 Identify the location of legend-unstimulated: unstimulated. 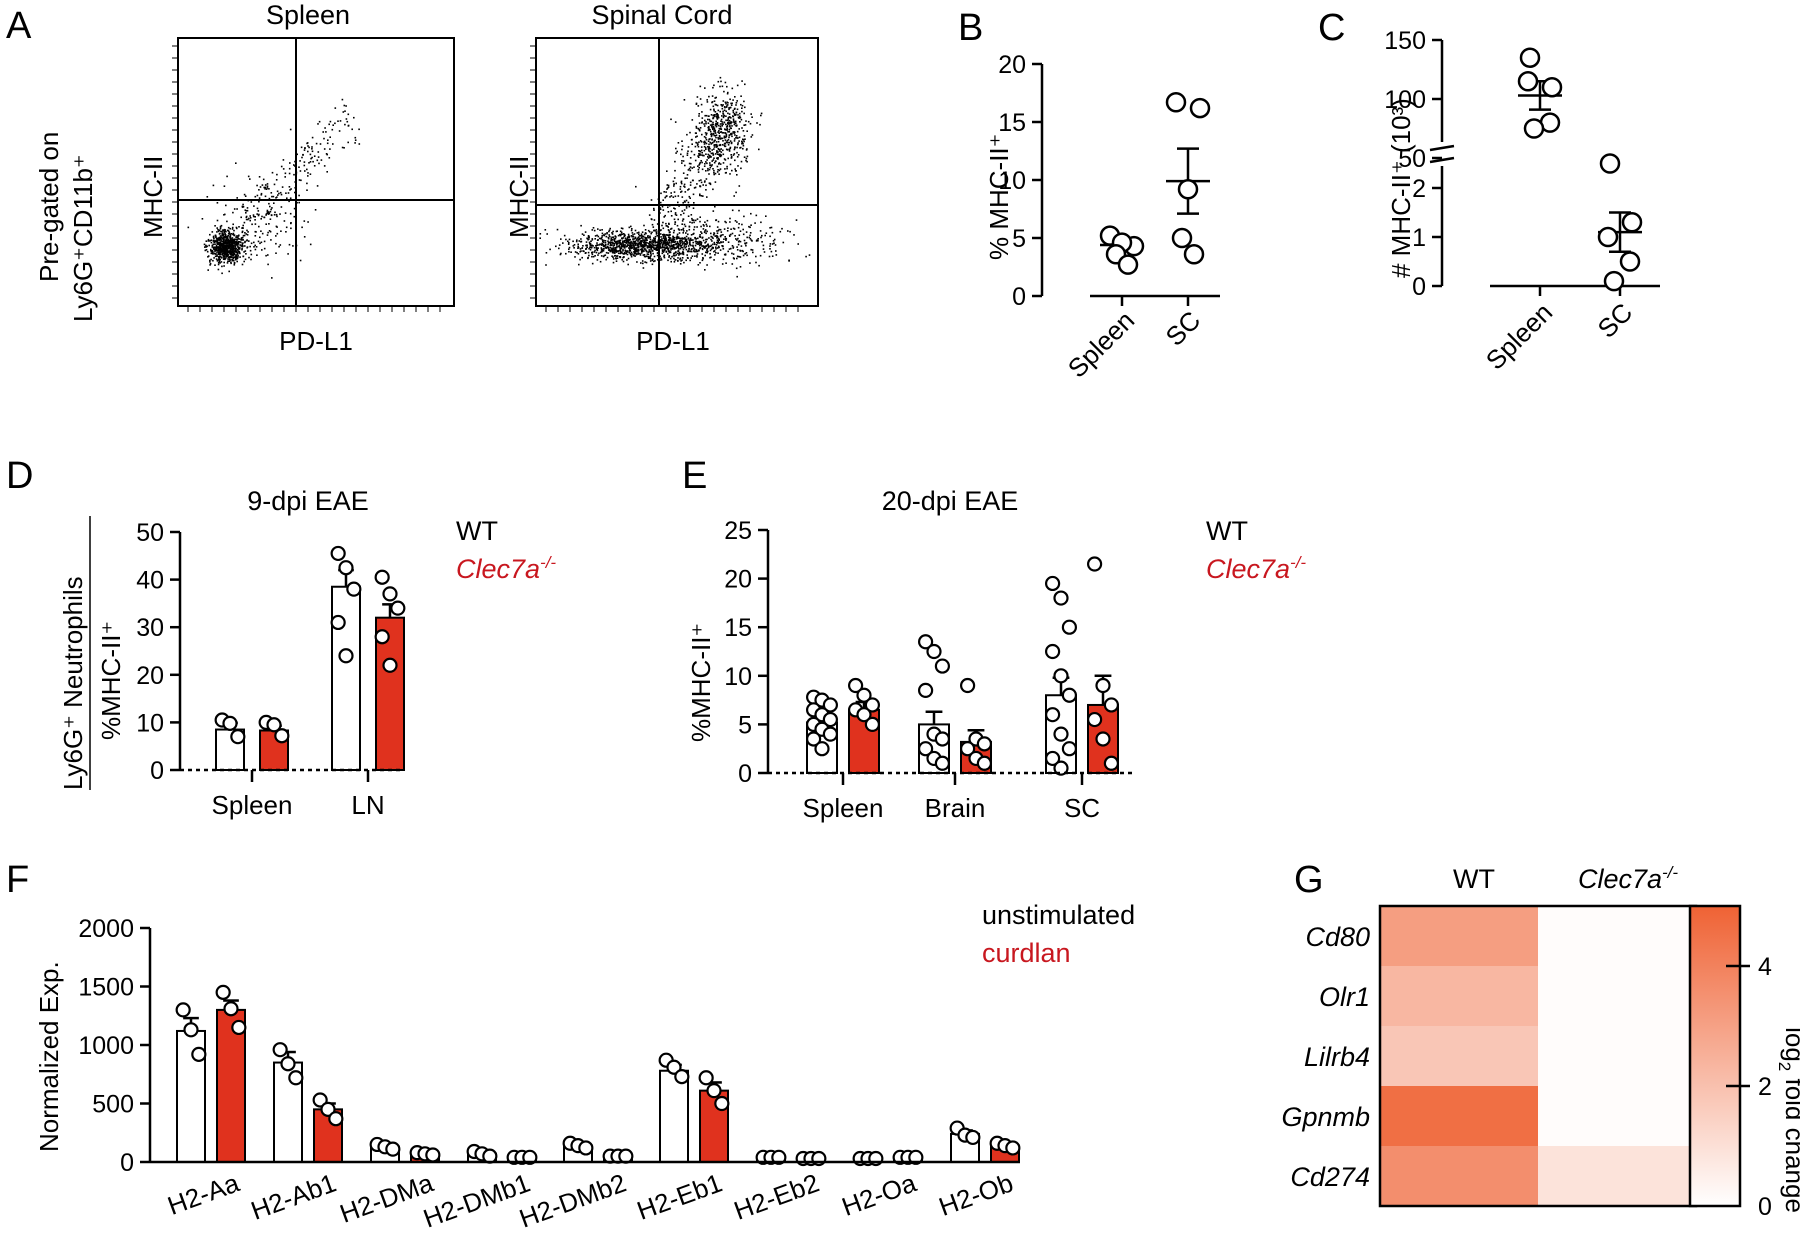
(1058, 915).